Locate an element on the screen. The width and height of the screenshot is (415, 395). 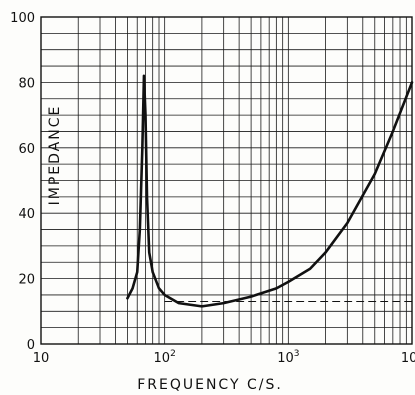
y-tick-label: 80 is located at coordinates (26, 83).